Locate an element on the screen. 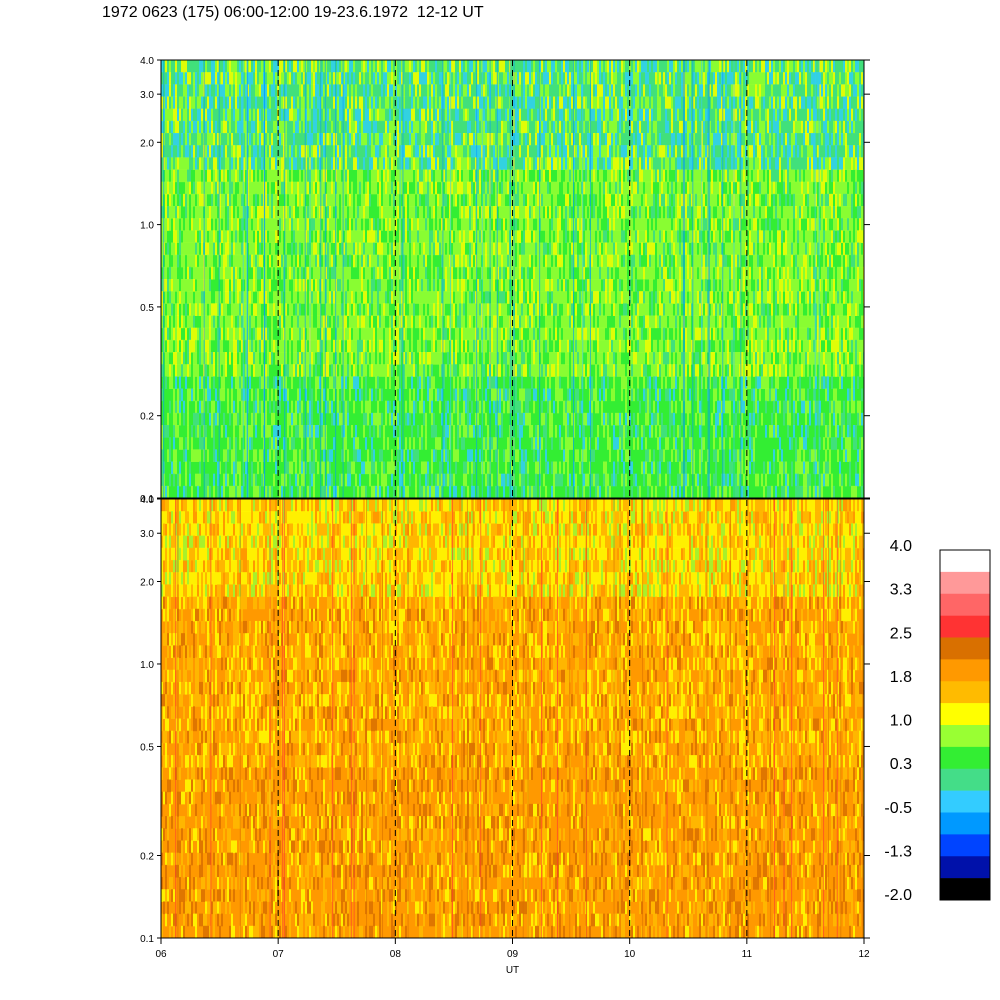  x-tick-label: 07 is located at coordinates (279, 954).